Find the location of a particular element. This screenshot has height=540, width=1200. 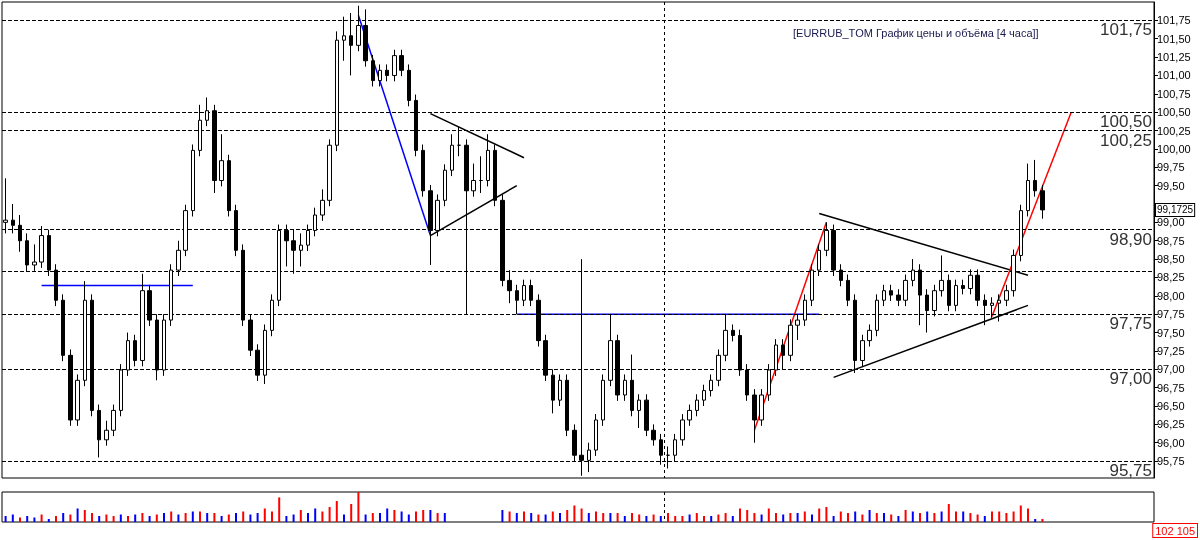

y-tick-label: 100,25 is located at coordinates (1174, 130).